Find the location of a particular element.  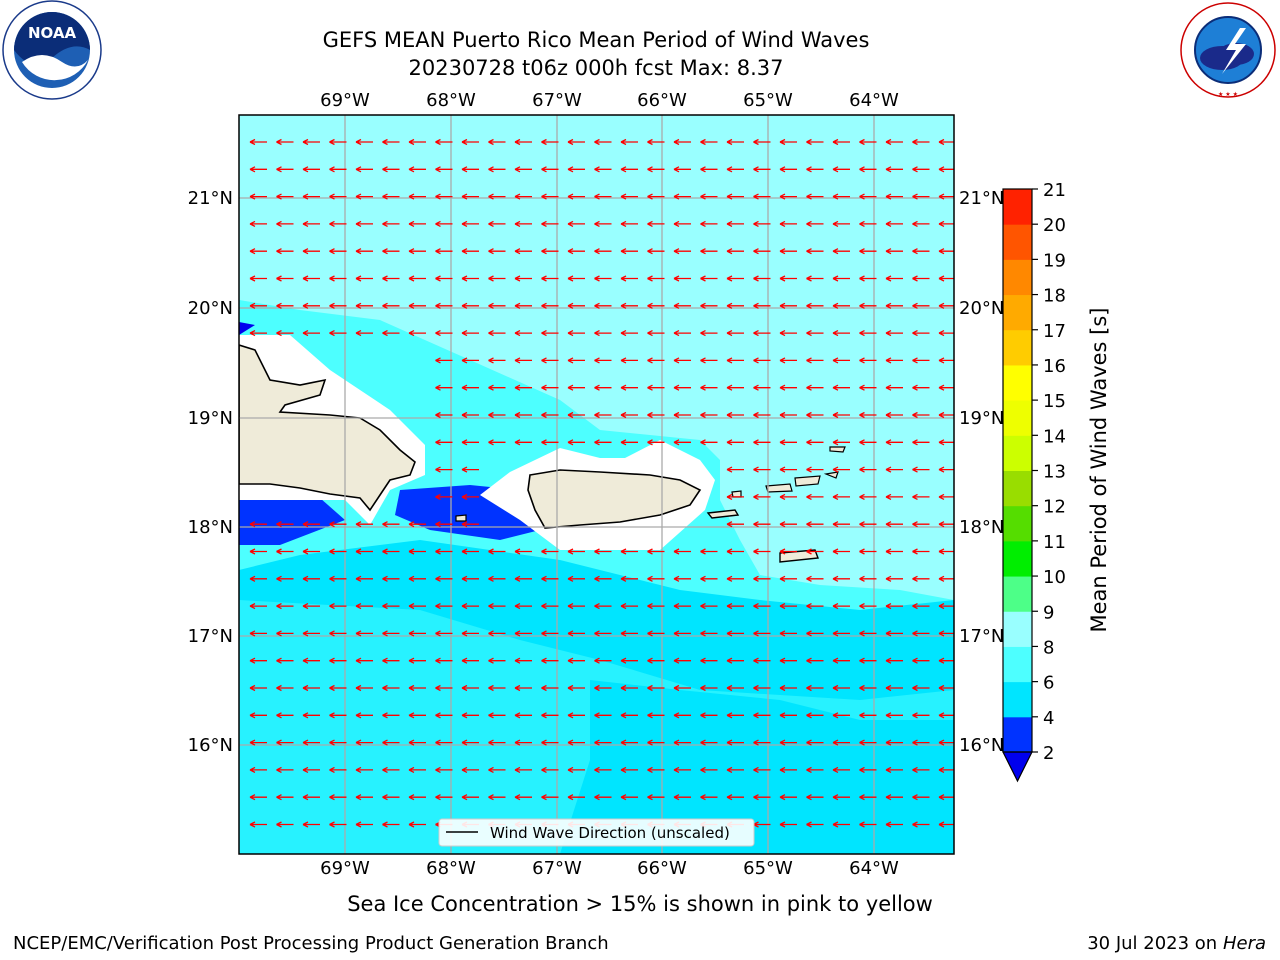

colorbar-tick-label: 20 is located at coordinates (1054, 225).